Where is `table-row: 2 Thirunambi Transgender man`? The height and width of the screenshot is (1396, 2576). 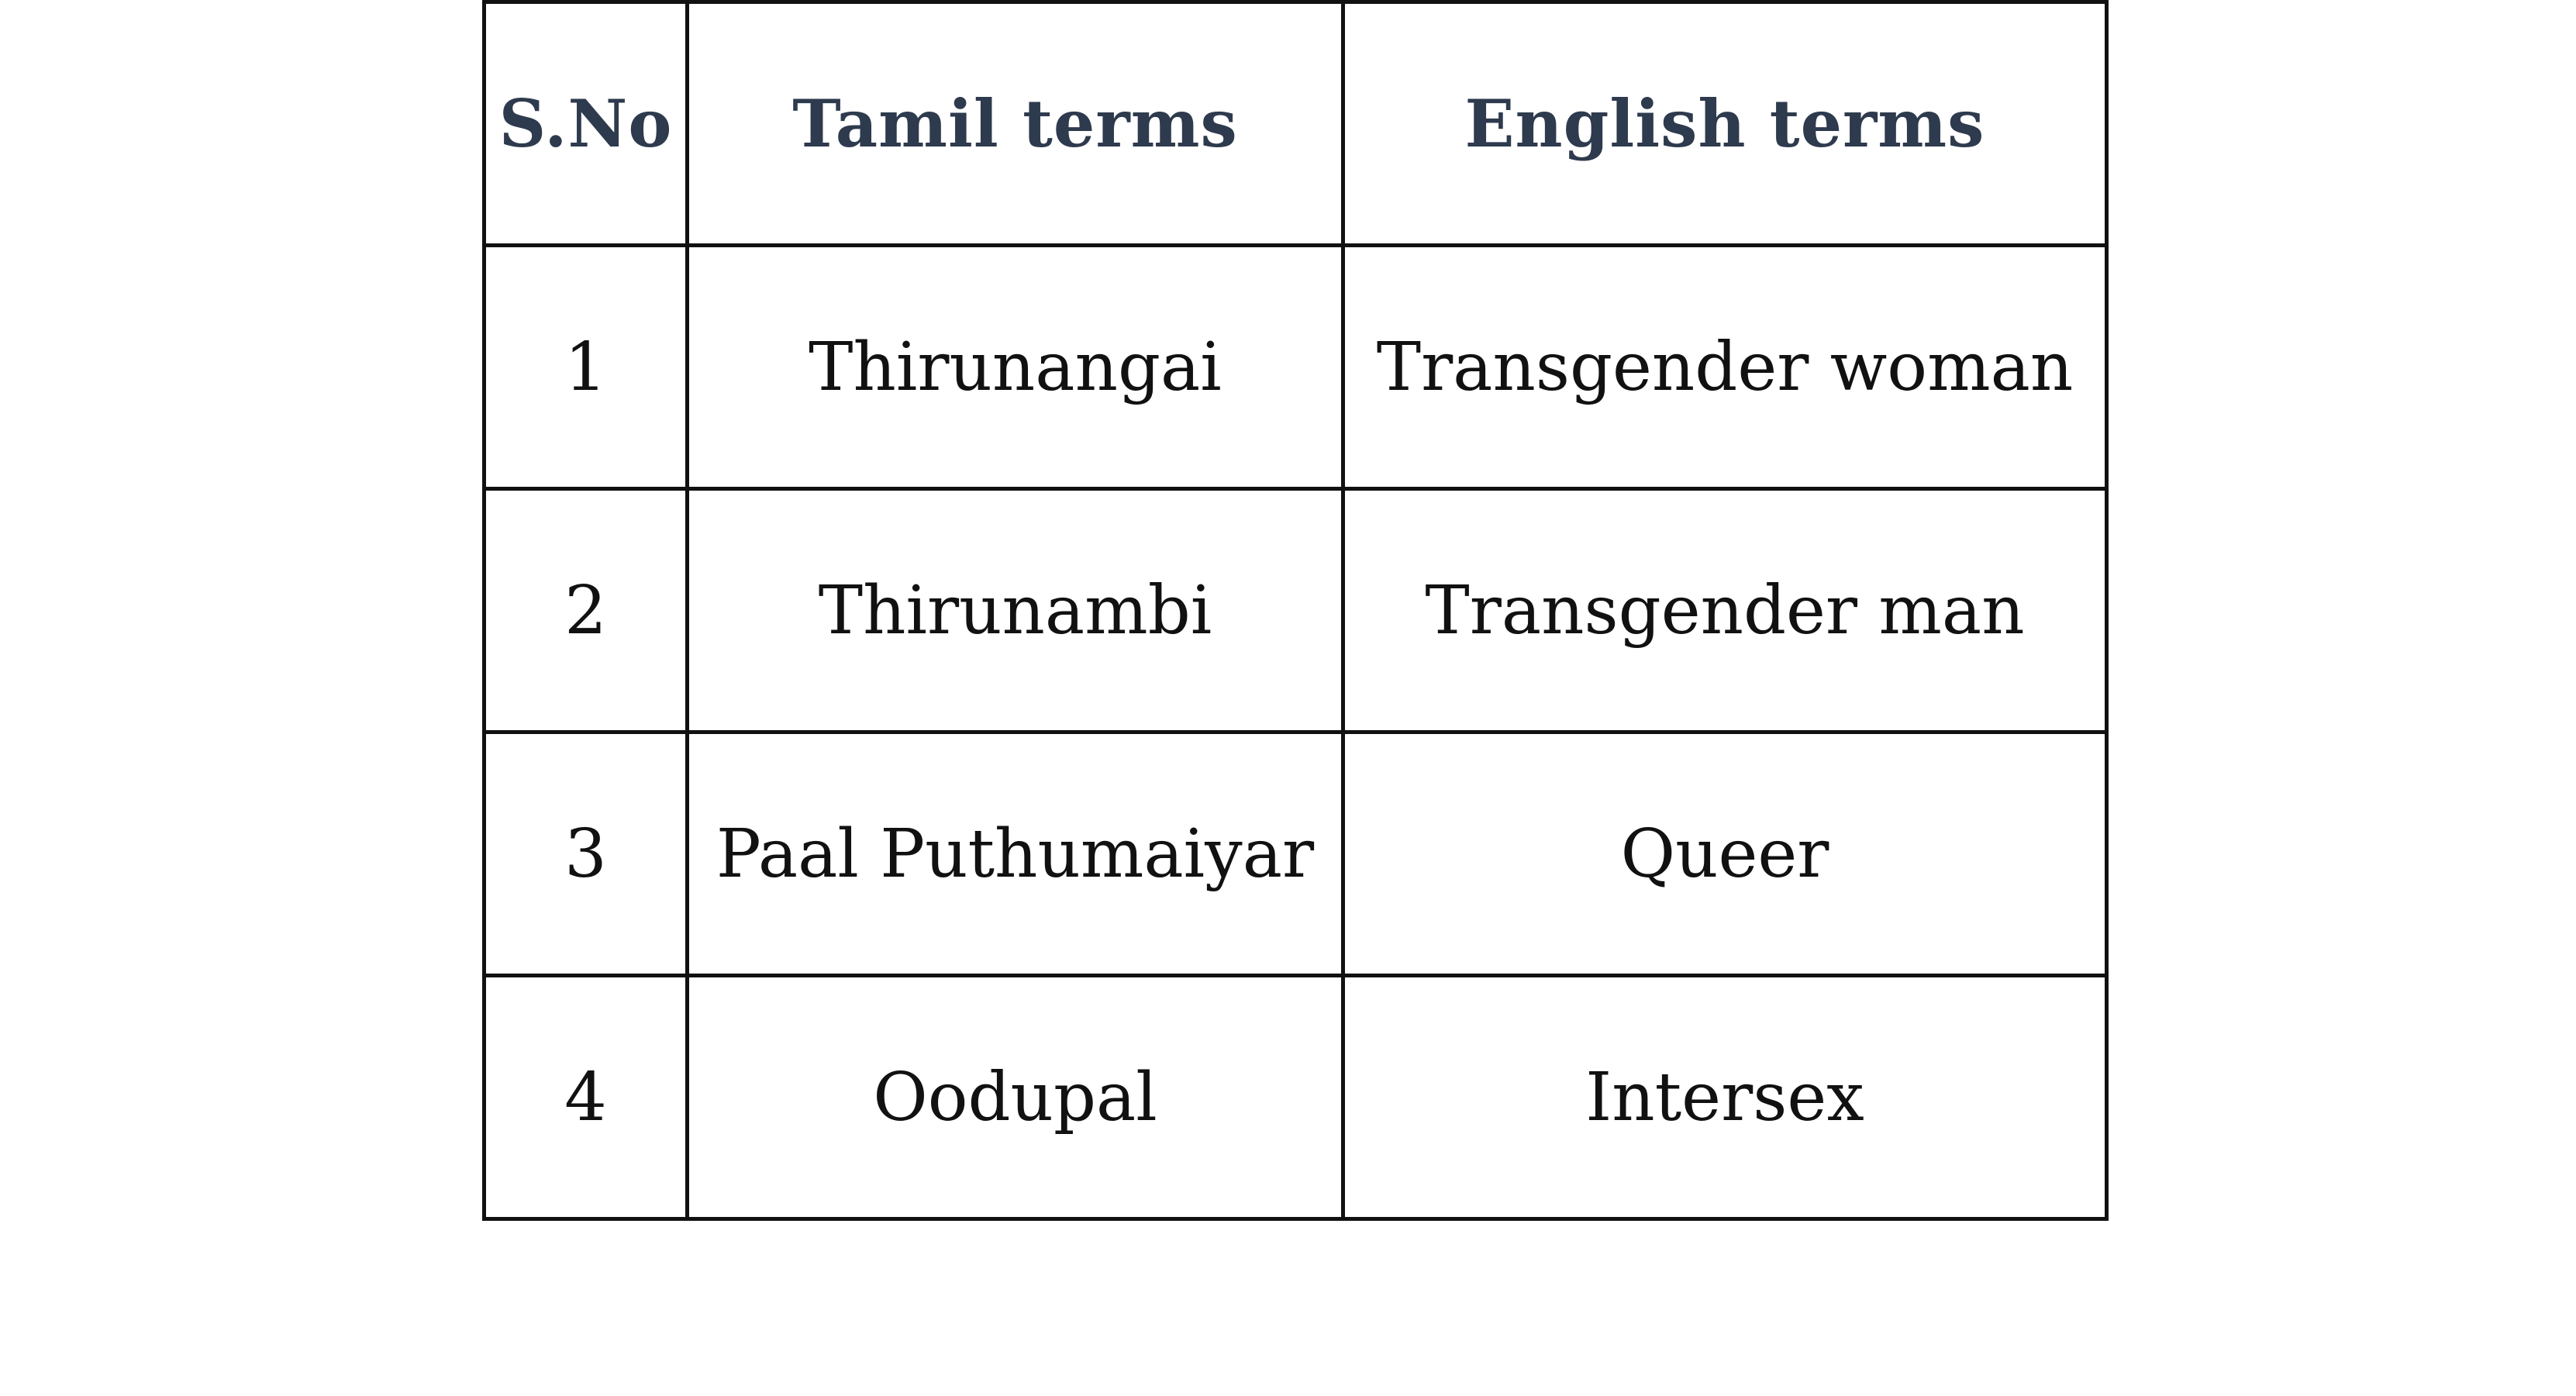 table-row: 2 Thirunambi Transgender man is located at coordinates (1295, 610).